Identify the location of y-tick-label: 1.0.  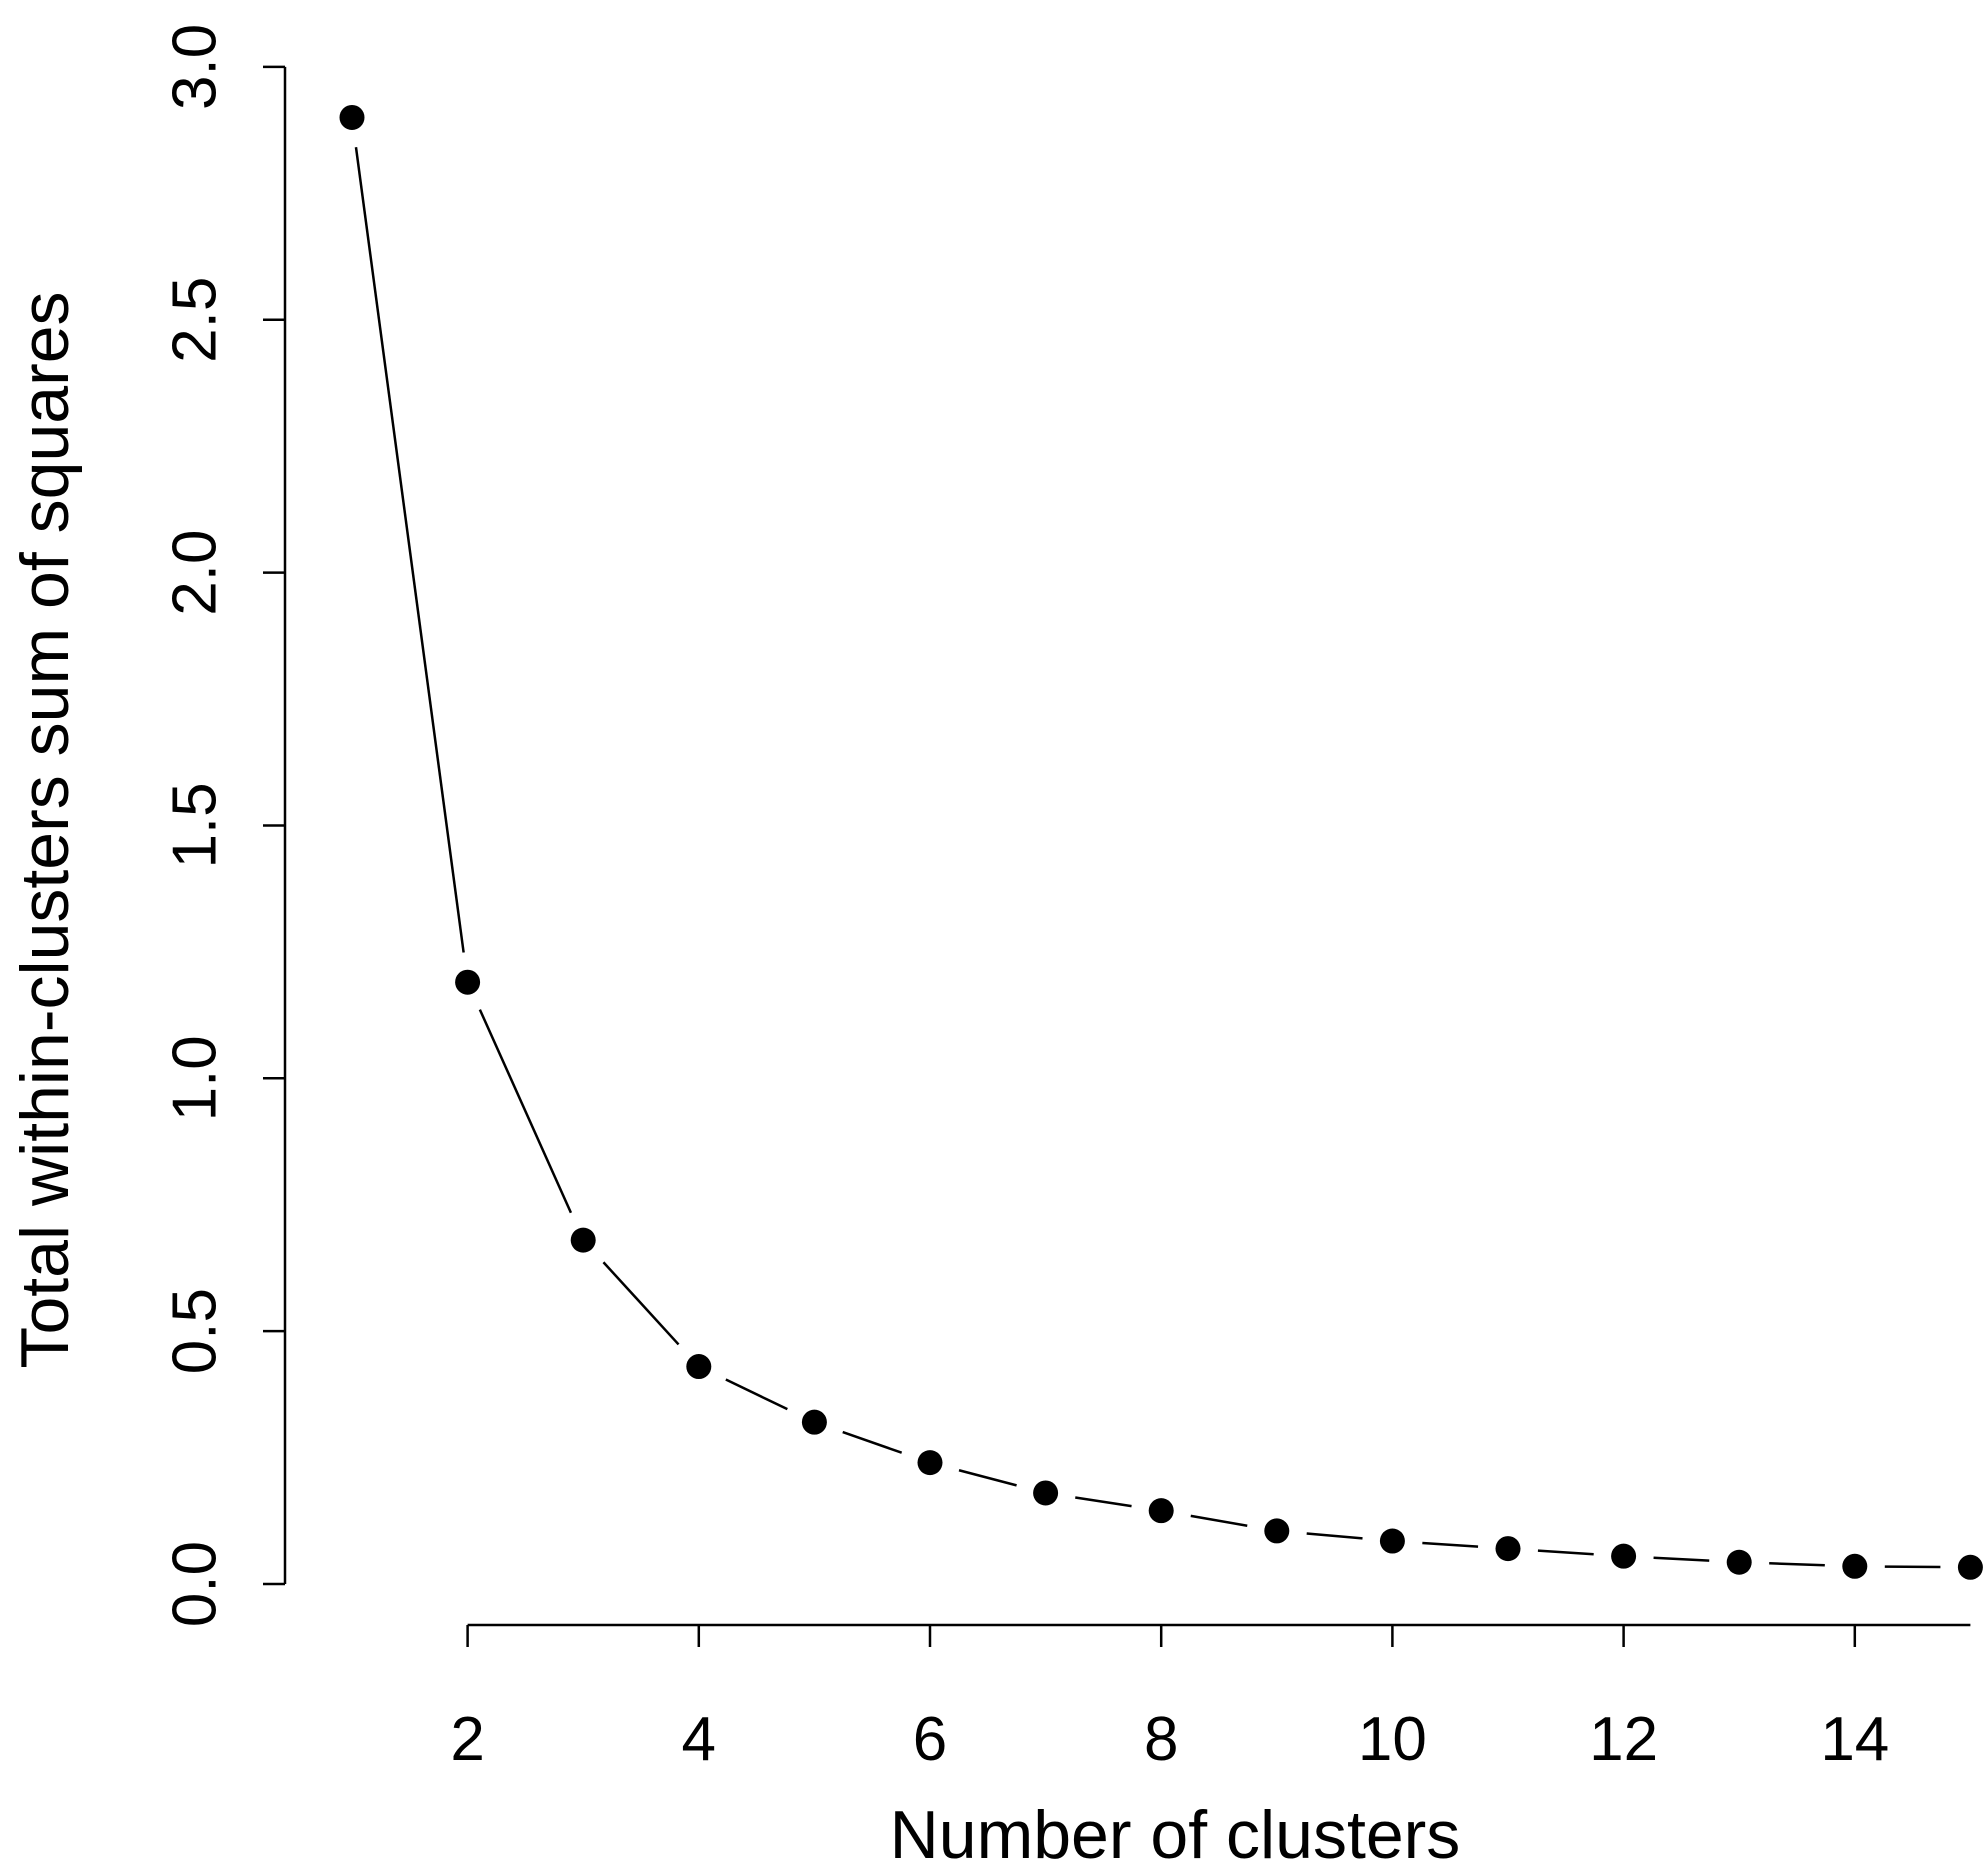
(195, 1078).